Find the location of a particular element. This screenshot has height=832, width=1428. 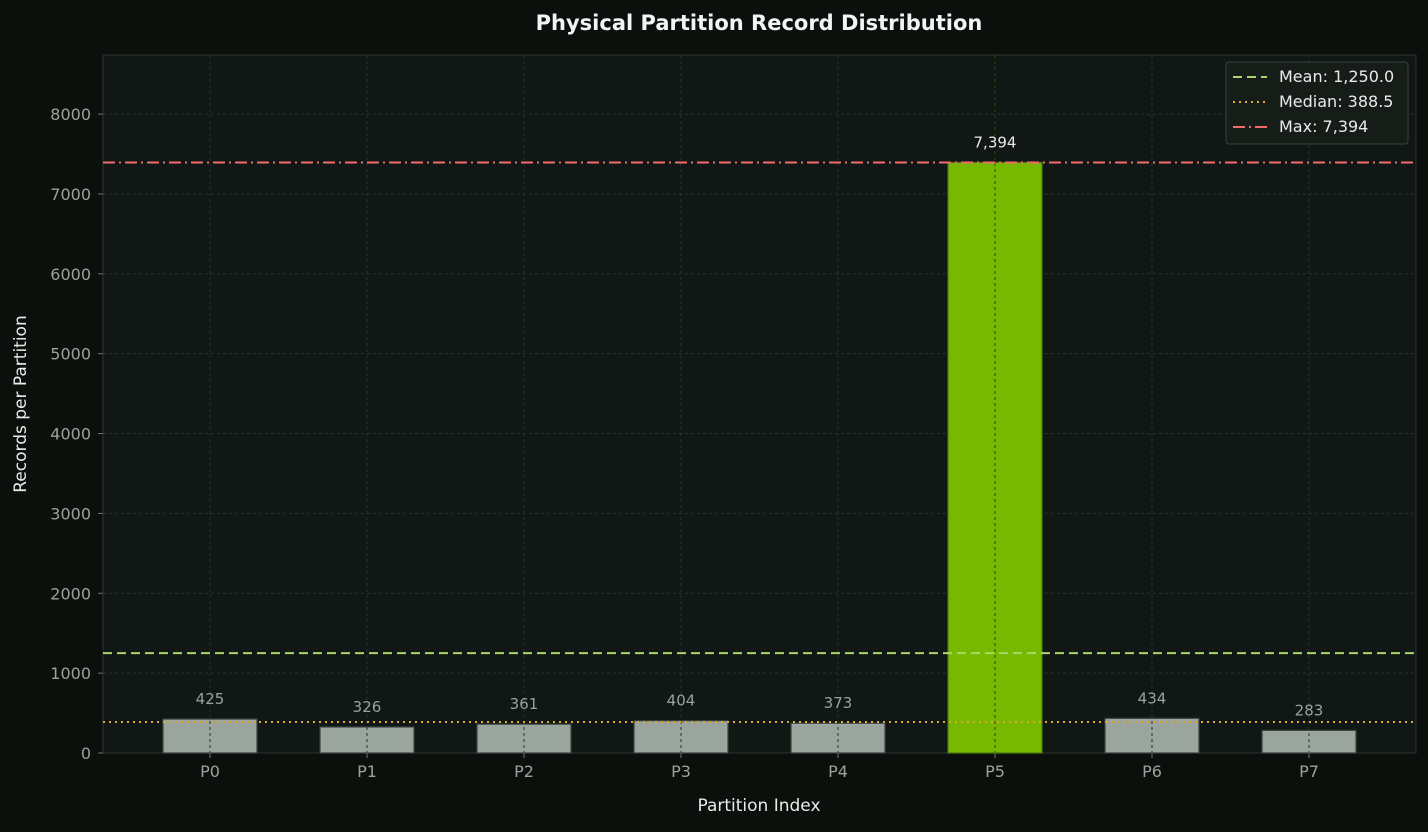

x-axis-ticks: P0 P1 P2 P3 P4 P5 P6 P7 is located at coordinates (759, 767).